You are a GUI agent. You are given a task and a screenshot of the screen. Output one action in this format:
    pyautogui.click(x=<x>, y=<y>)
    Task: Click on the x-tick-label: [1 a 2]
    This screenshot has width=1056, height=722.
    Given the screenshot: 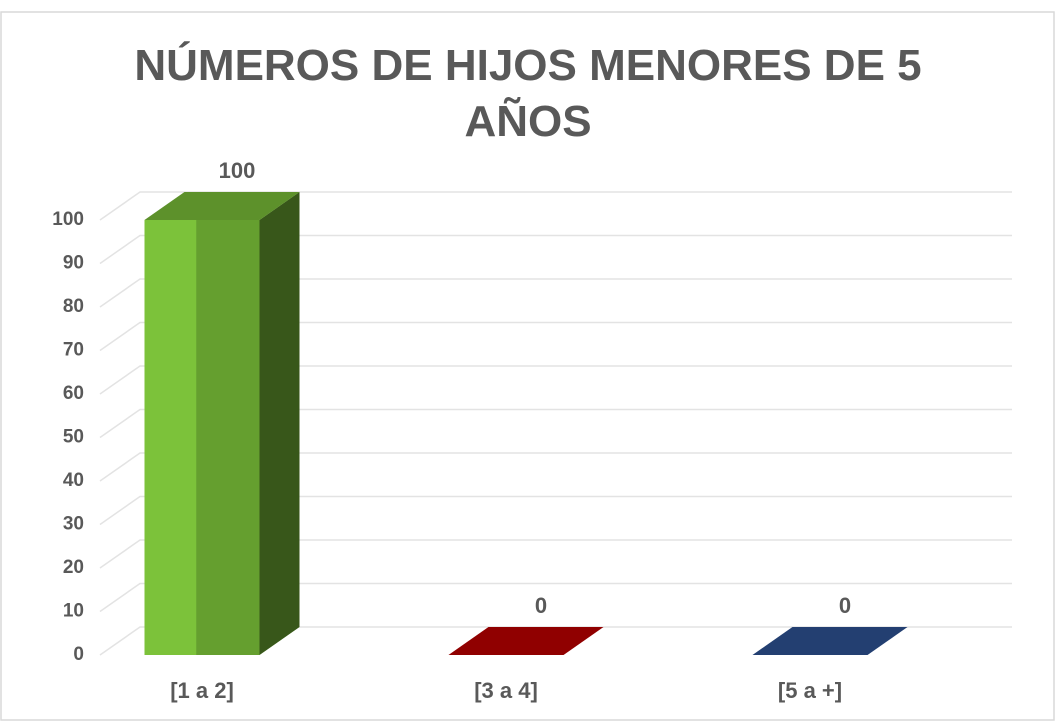 What is the action you would take?
    pyautogui.click(x=202, y=690)
    